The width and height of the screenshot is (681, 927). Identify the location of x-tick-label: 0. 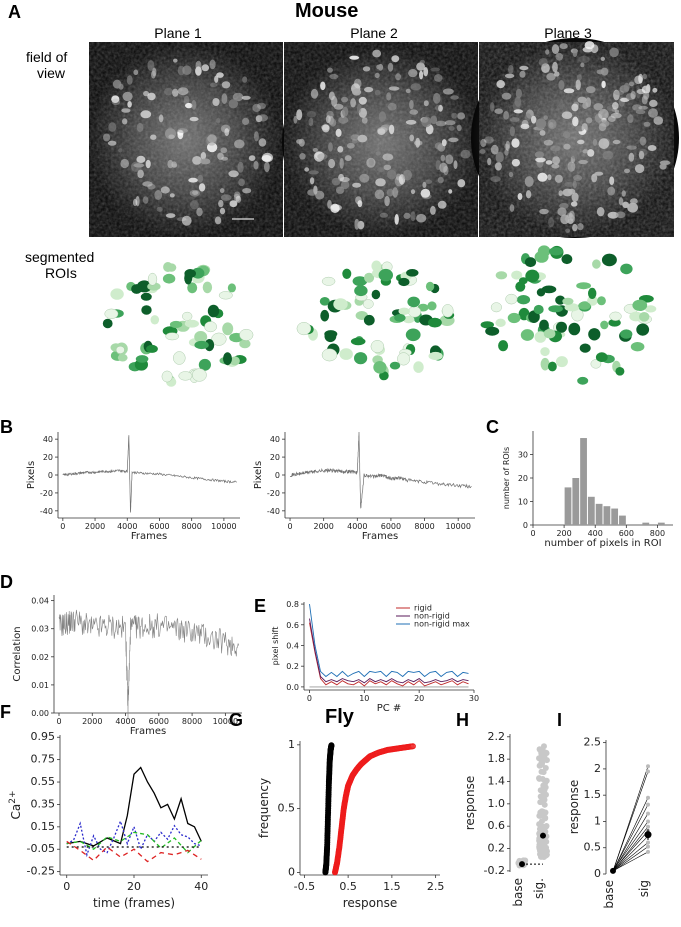
(62, 526).